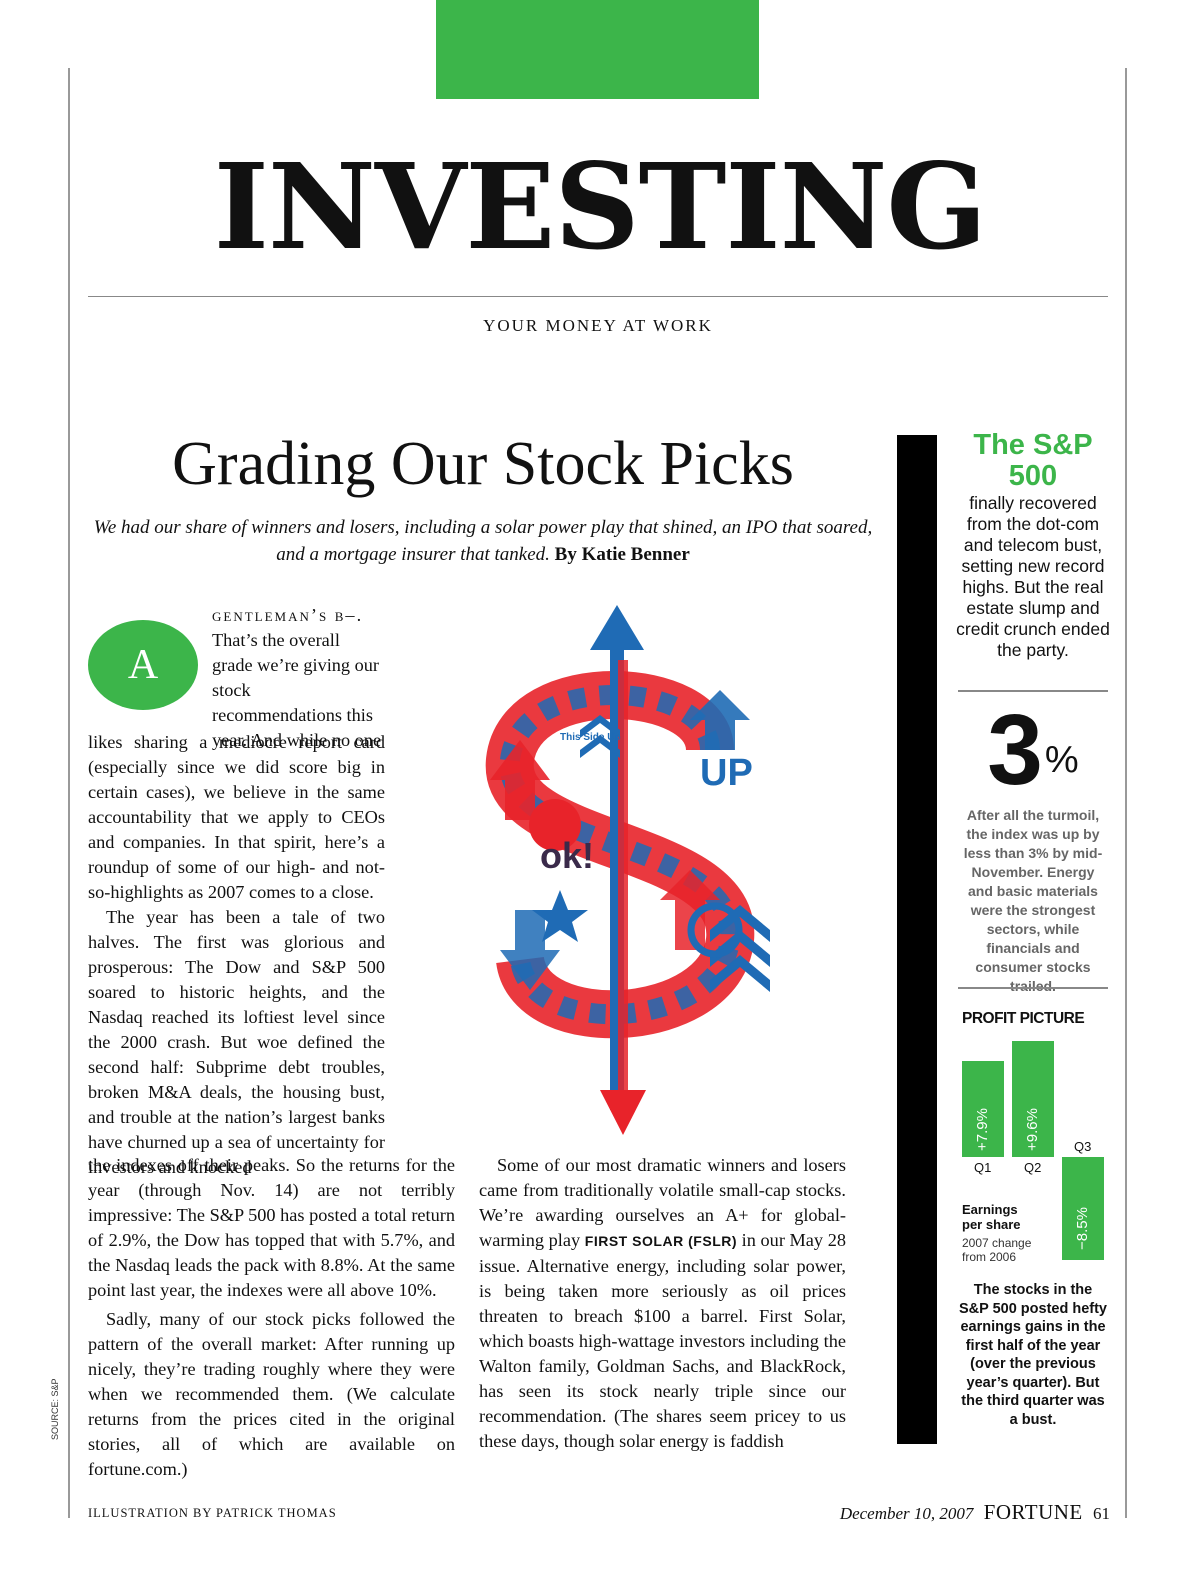  What do you see at coordinates (598, 296) in the screenshot?
I see `masthead-rule` at bounding box center [598, 296].